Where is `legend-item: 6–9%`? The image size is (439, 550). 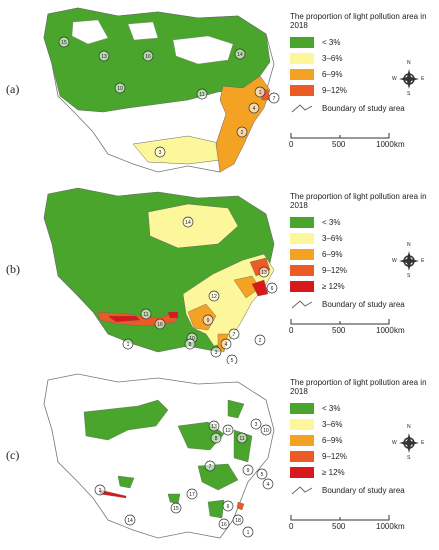 legend-item: 6–9% is located at coordinates (364, 74).